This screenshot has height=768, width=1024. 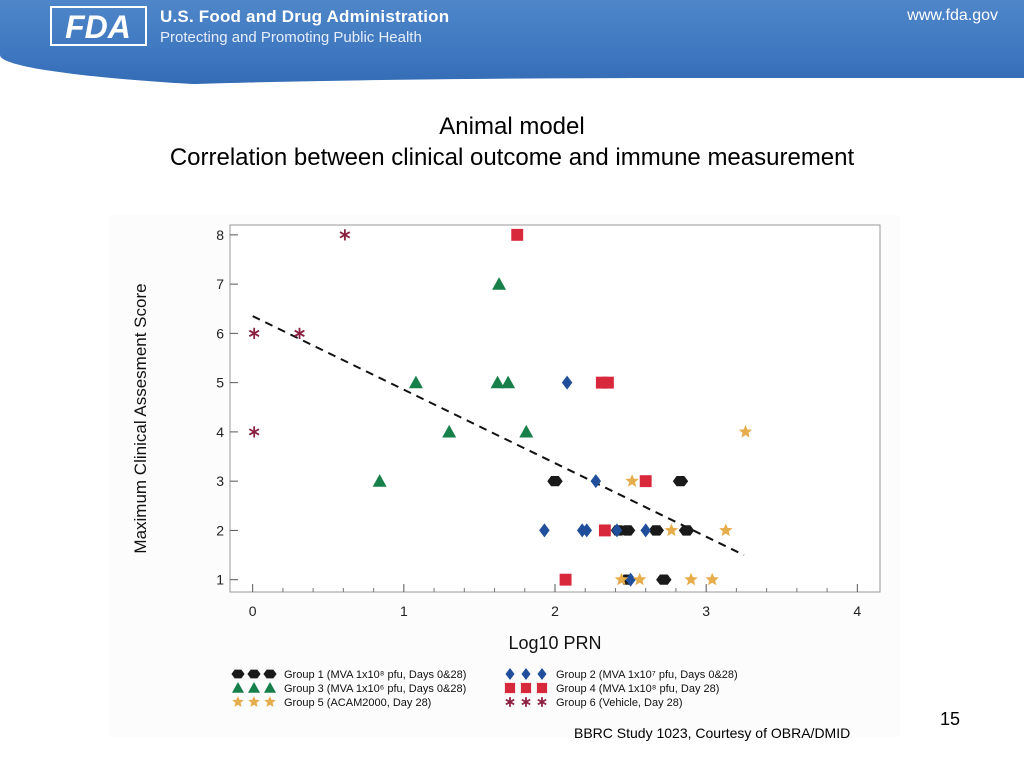 I want to click on y-tick-label: 7, so click(x=220, y=284).